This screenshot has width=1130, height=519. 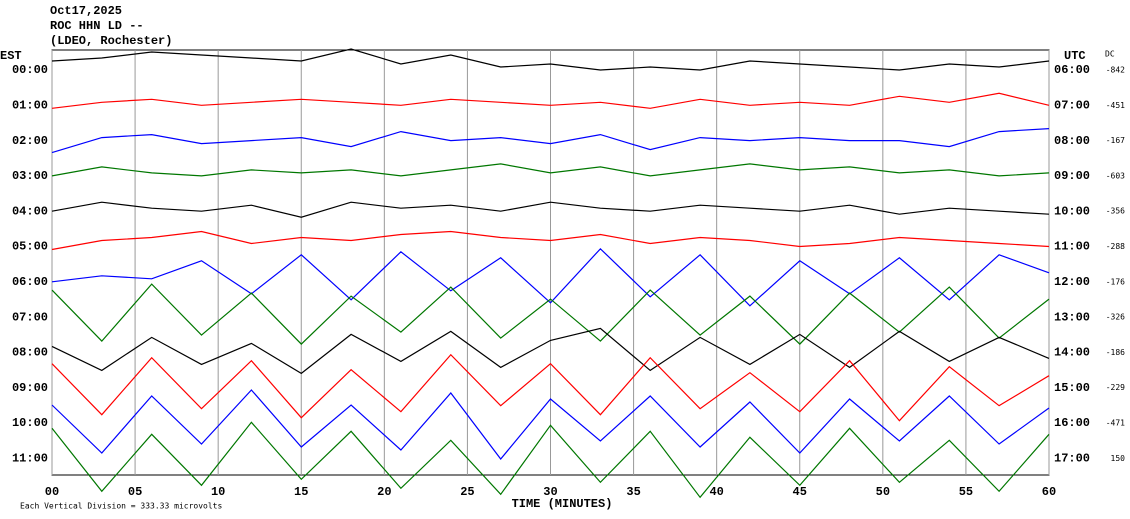 I want to click on x-tick-label: 20, so click(x=384, y=492).